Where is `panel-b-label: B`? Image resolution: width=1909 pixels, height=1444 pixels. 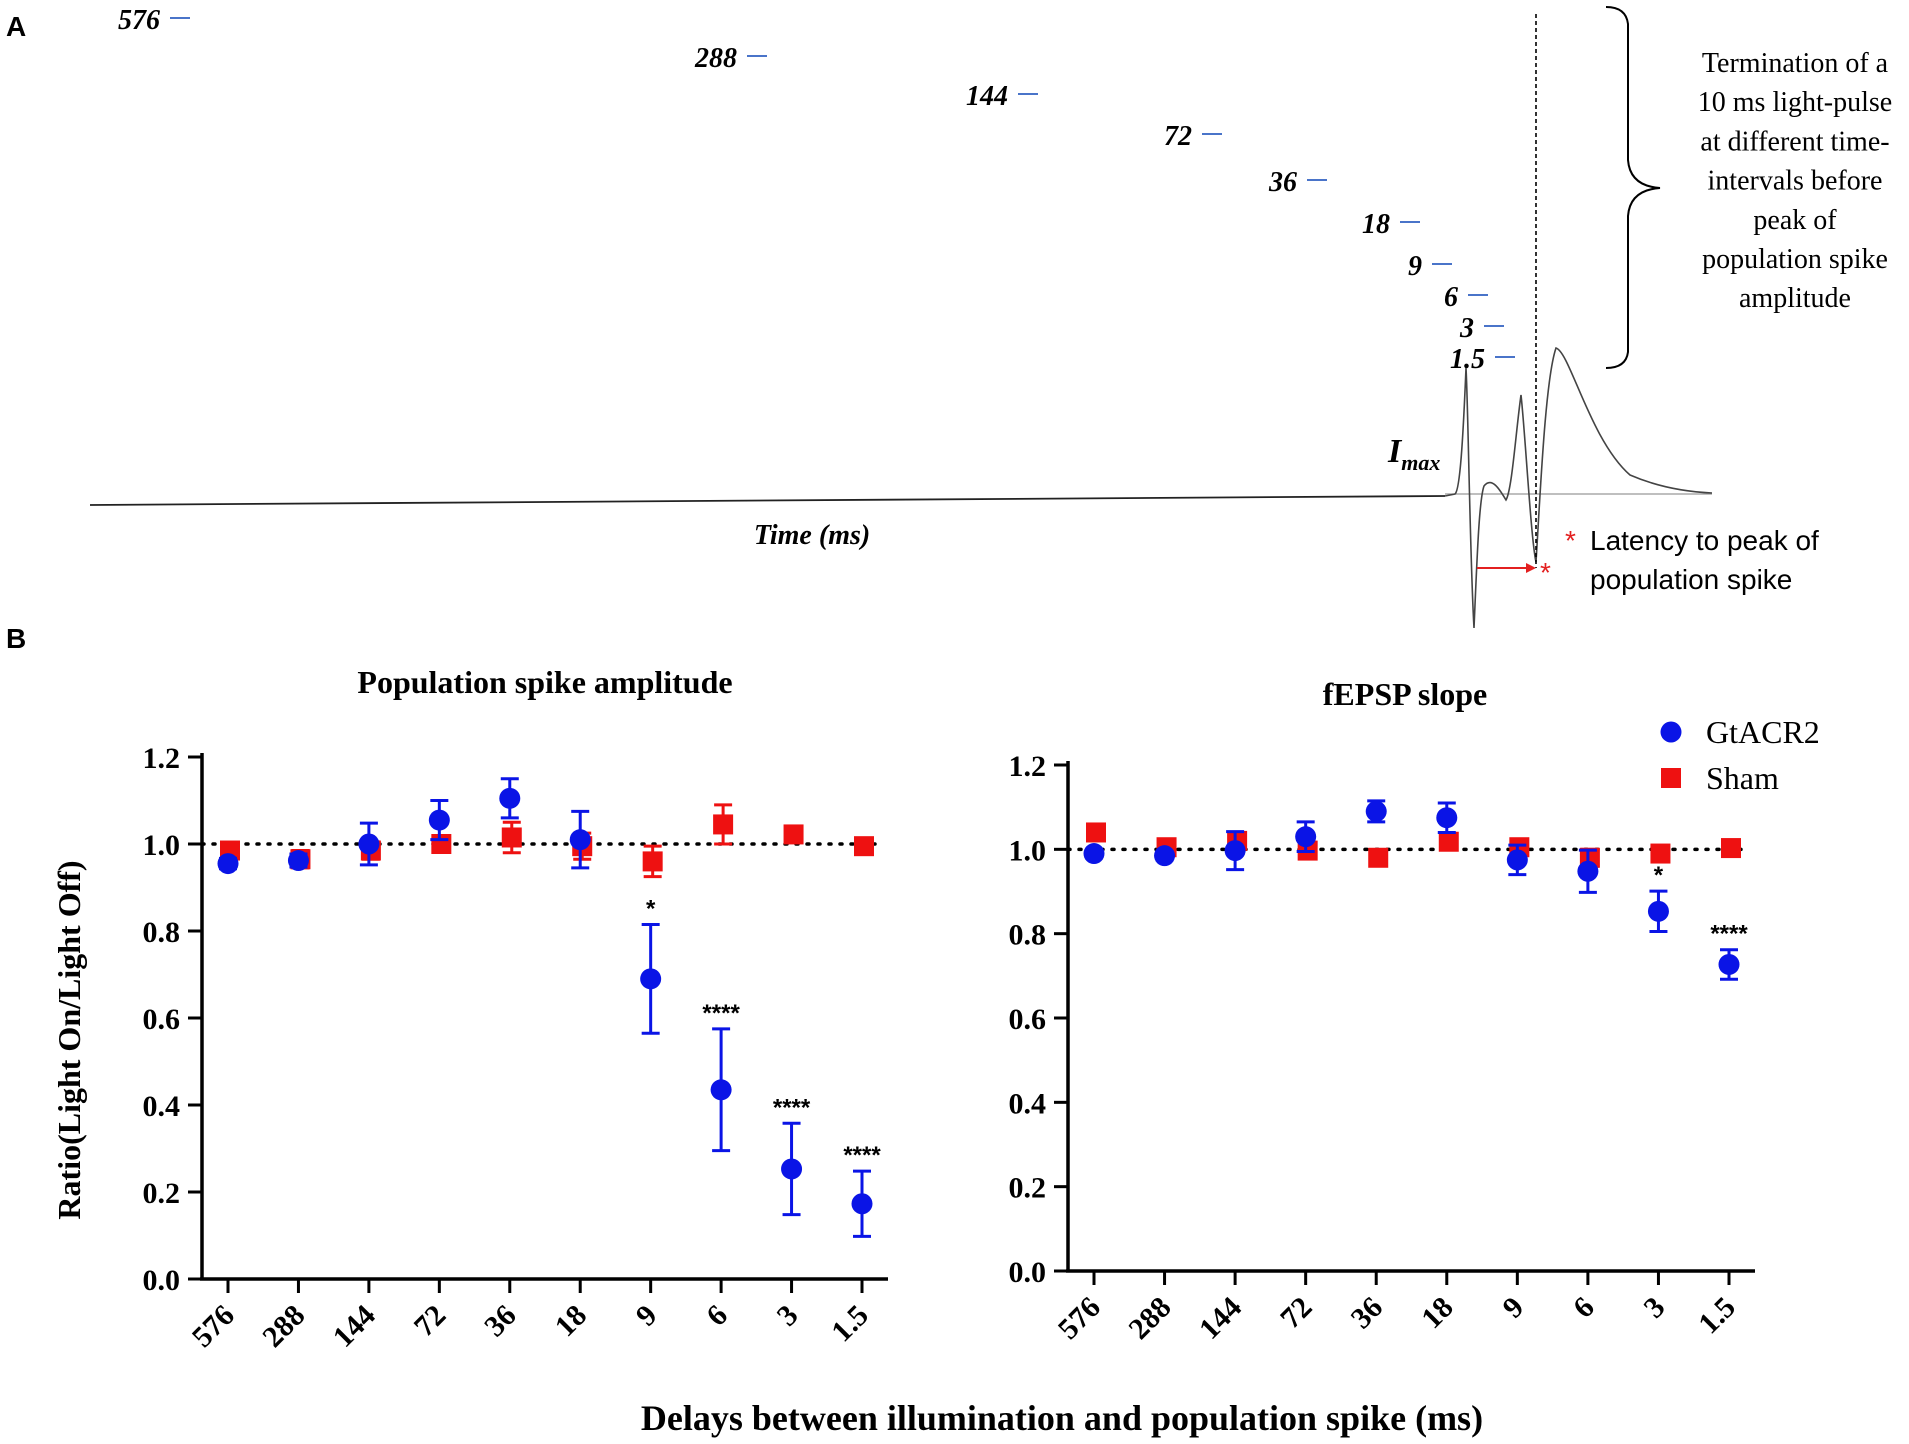
panel-b-label: B is located at coordinates (16, 638).